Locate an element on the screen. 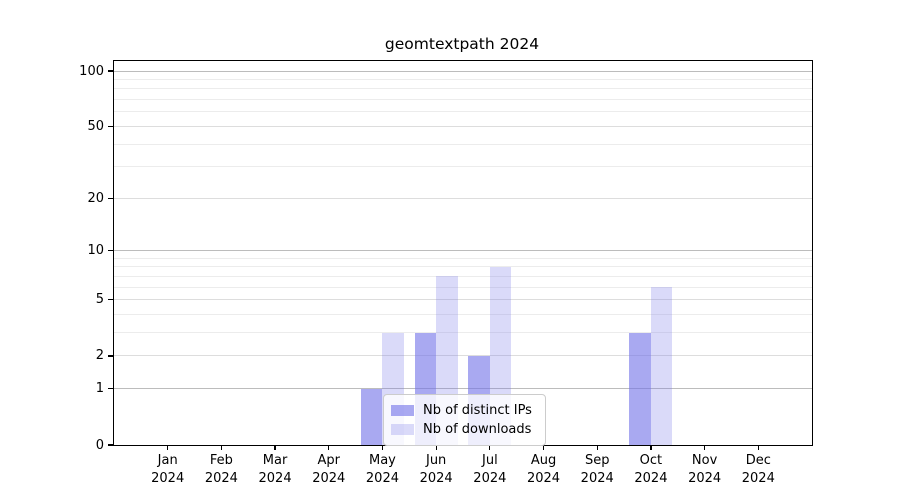  x-tick-label: Dec 2024 is located at coordinates (758, 469).